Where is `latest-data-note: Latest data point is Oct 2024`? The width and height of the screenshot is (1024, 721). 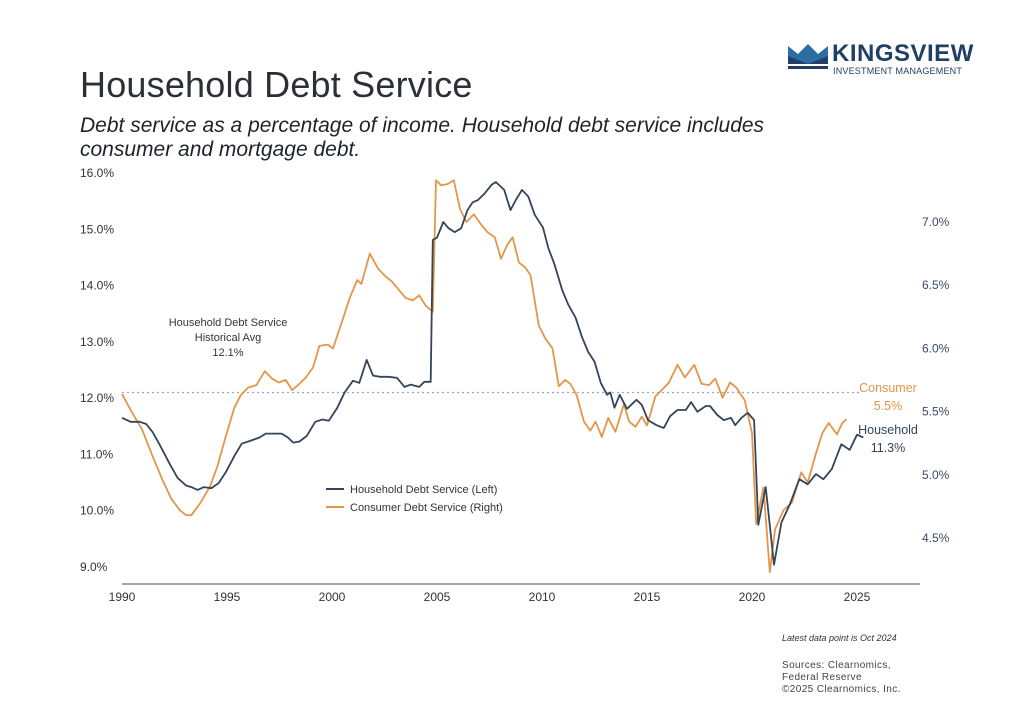
latest-data-note: Latest data point is Oct 2024 is located at coordinates (839, 638).